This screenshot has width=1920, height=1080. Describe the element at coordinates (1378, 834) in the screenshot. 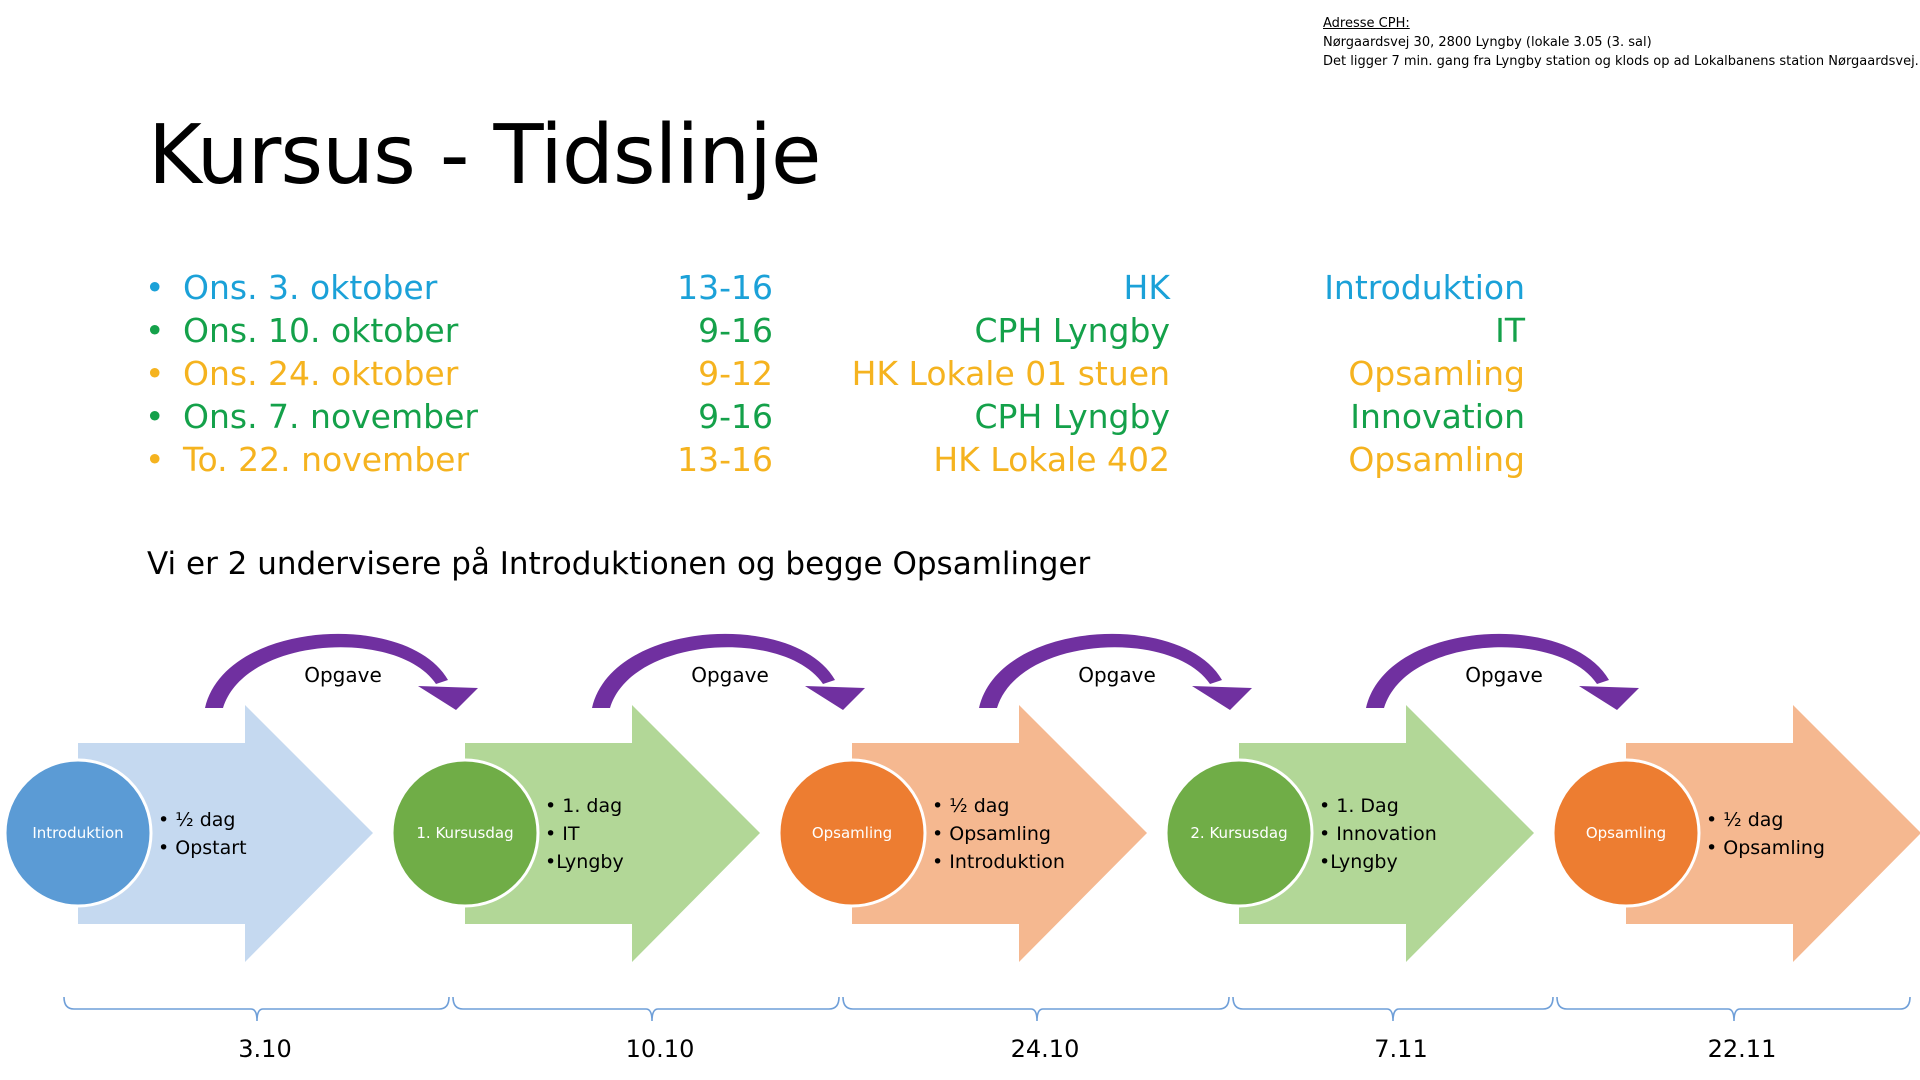

I see `stage-bullet: • Innovation` at that location.